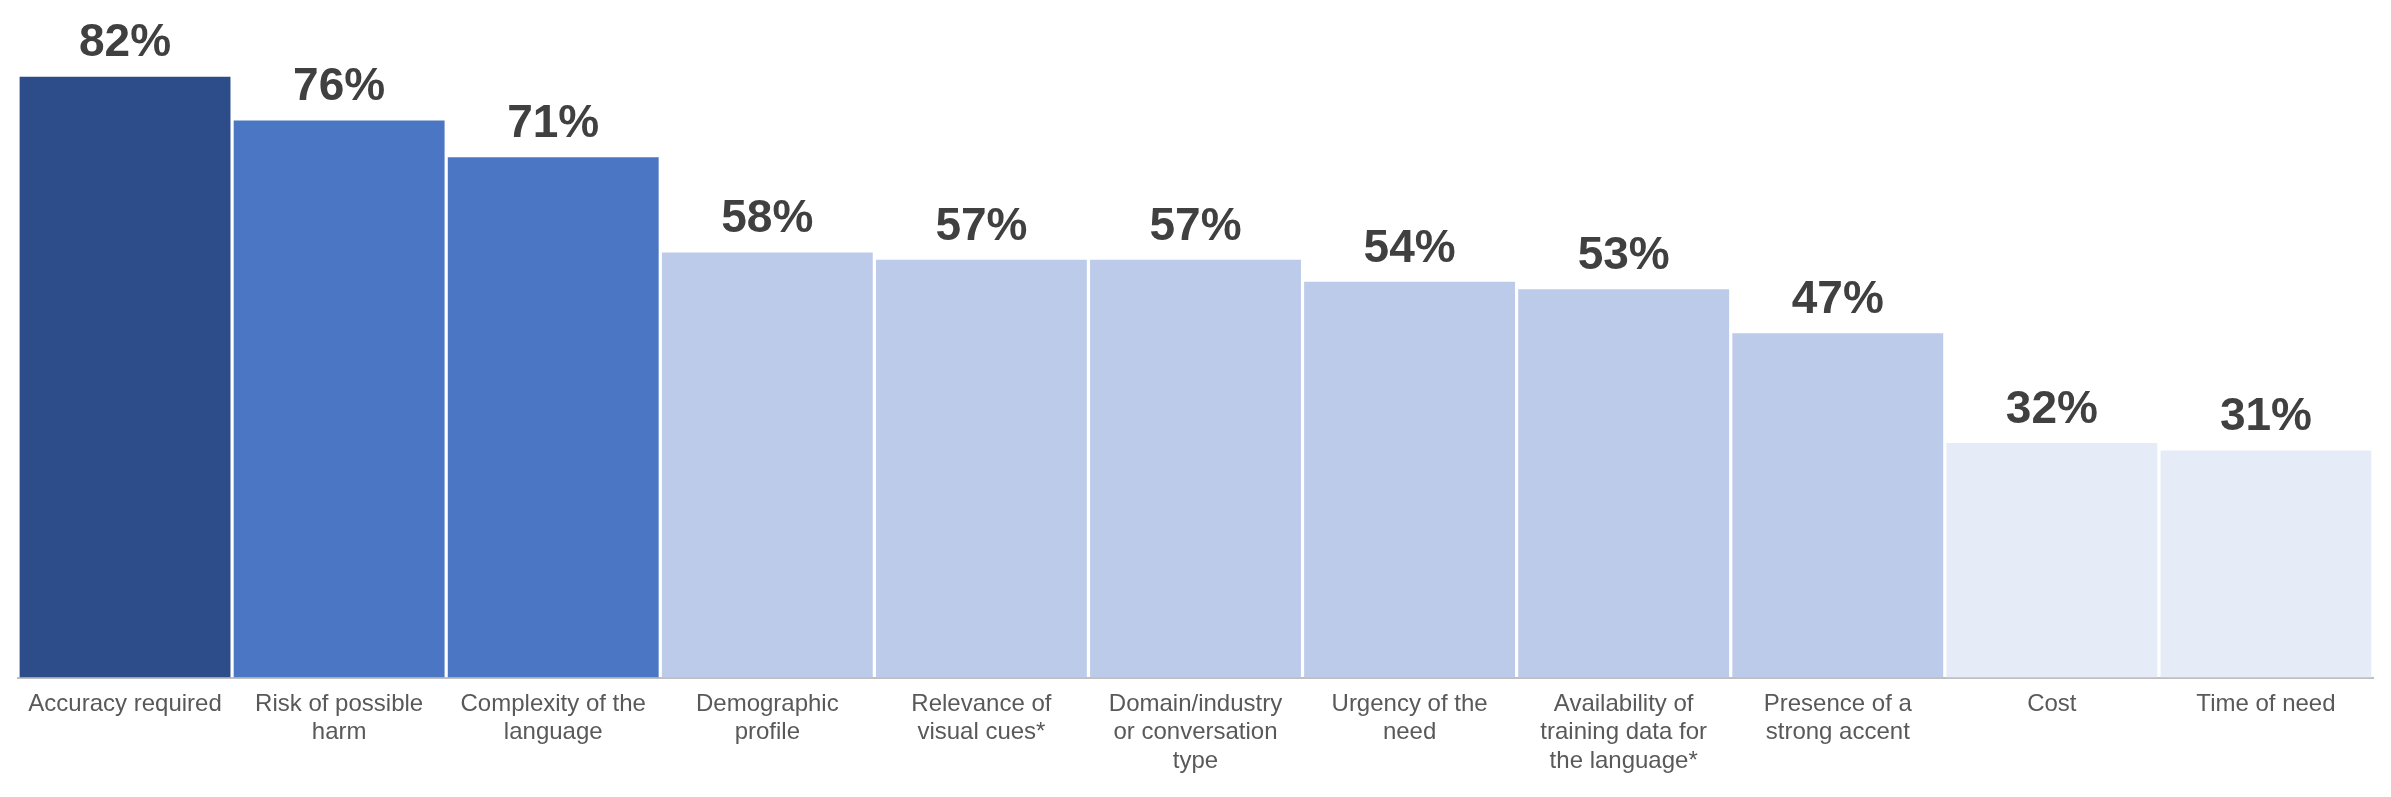  I want to click on data-label: 76%, so click(339, 84).